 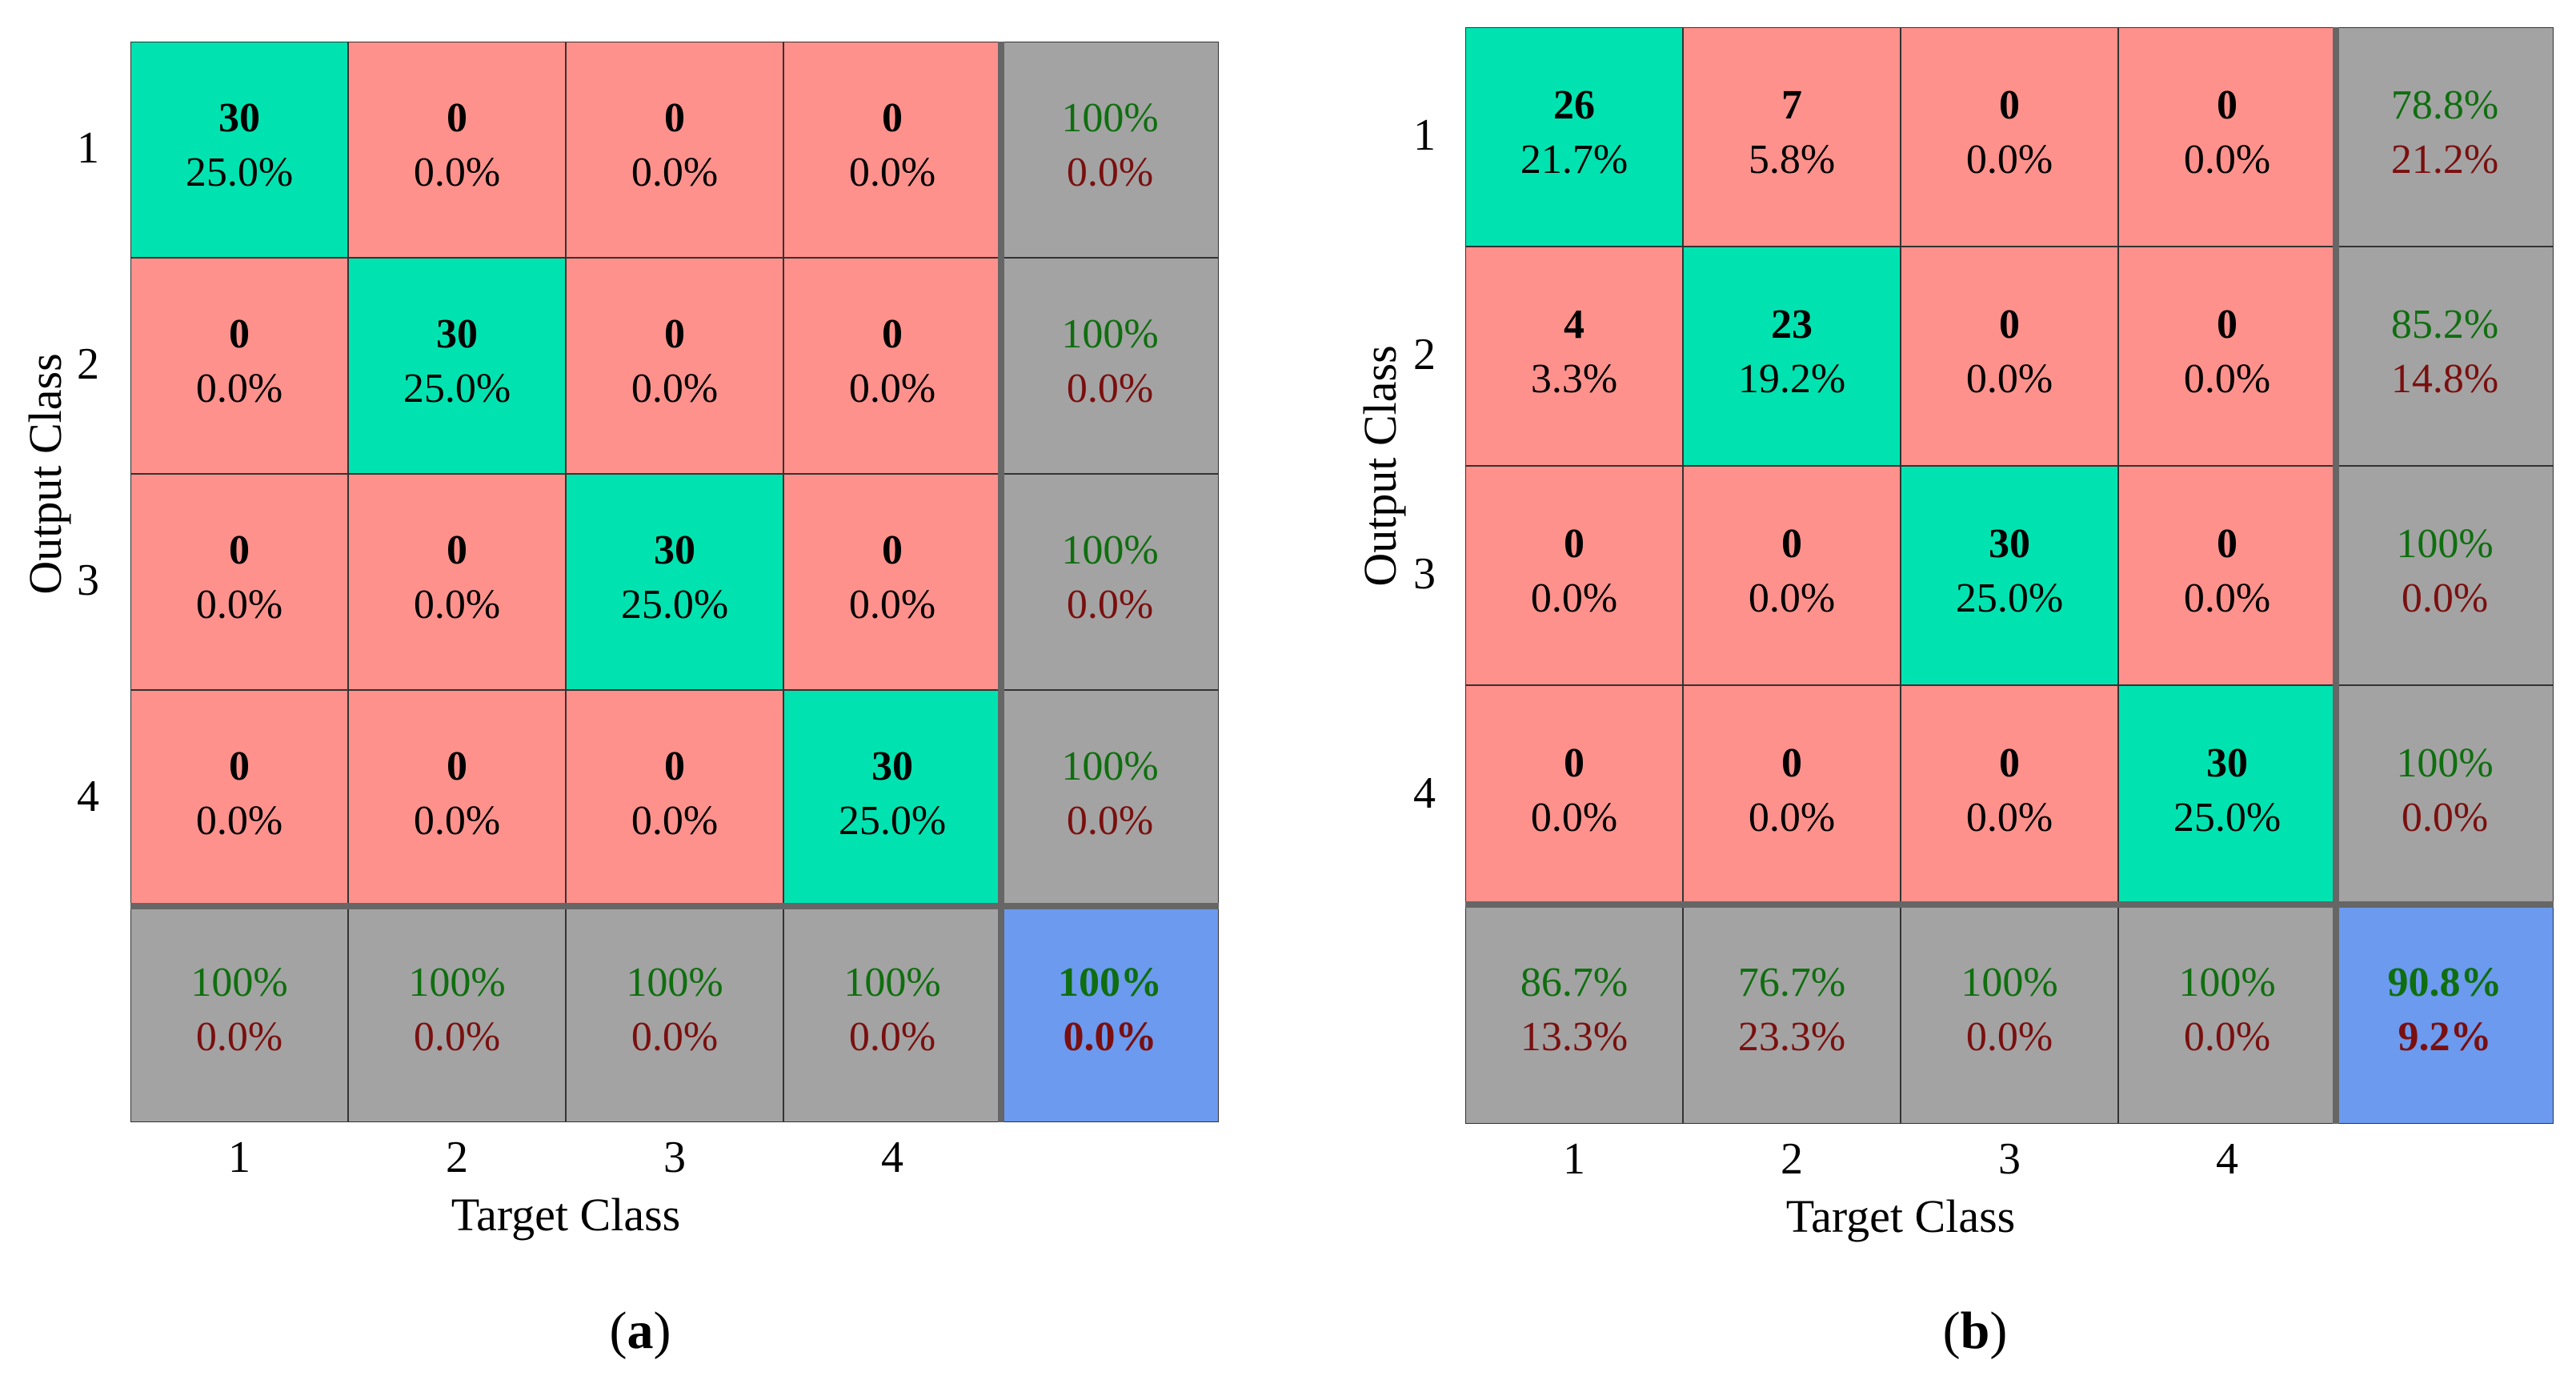 What do you see at coordinates (1574, 1037) in the screenshot?
I see `cell-error-rate: 13.3%` at bounding box center [1574, 1037].